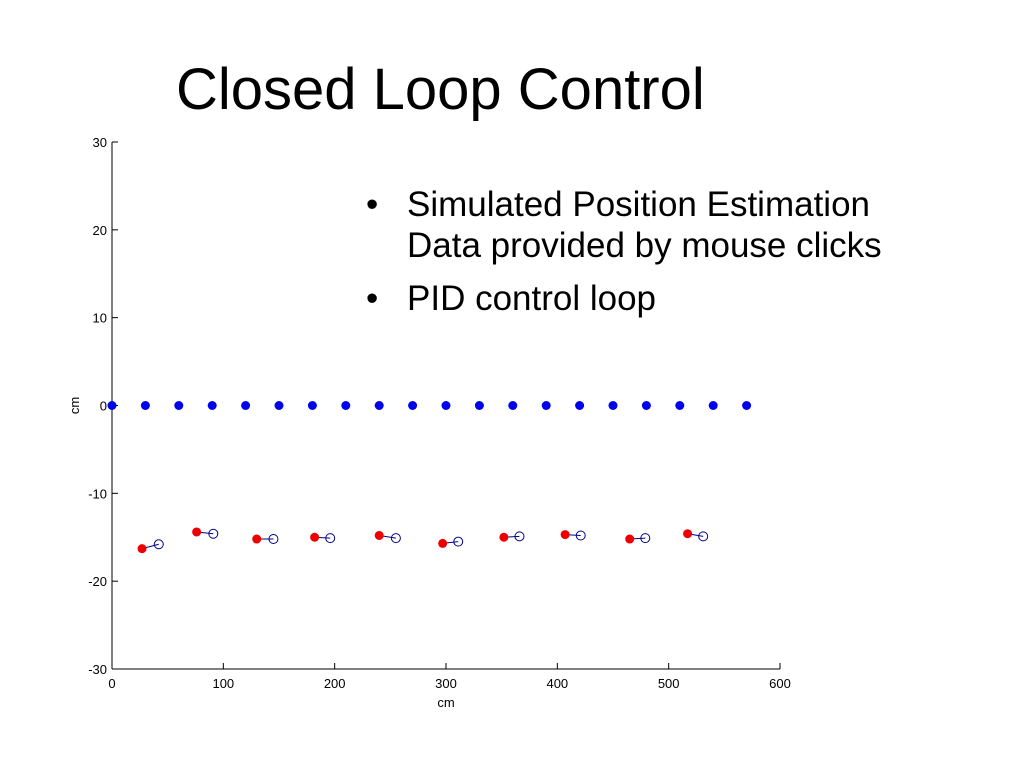  What do you see at coordinates (111, 683) in the screenshot?
I see `x-tick-label: 0` at bounding box center [111, 683].